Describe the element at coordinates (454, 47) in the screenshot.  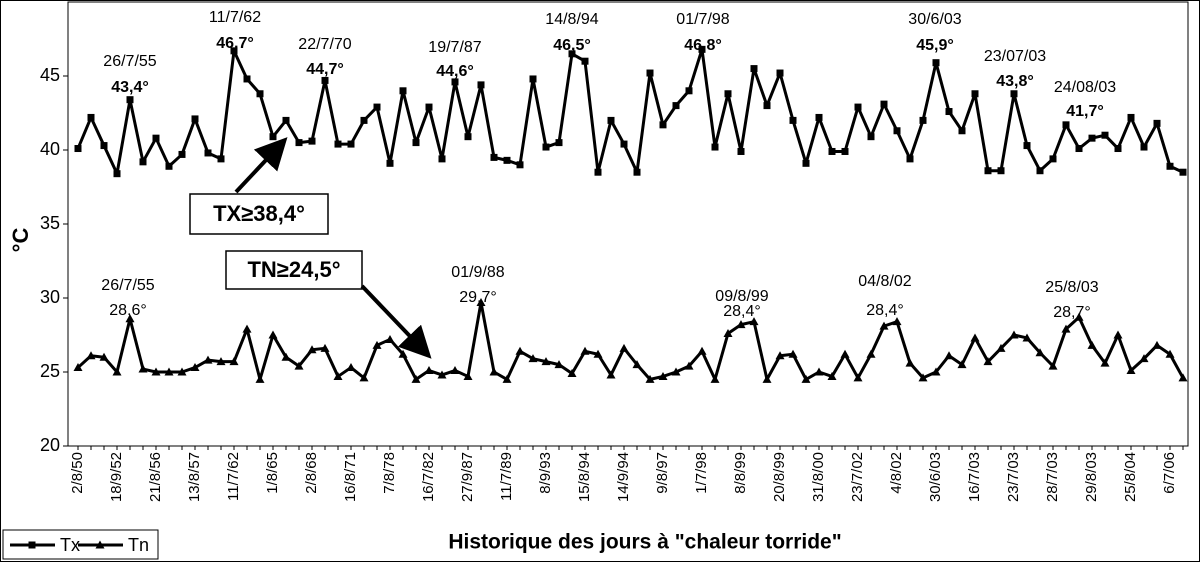
I see `annotation-date: 19/7/87` at that location.